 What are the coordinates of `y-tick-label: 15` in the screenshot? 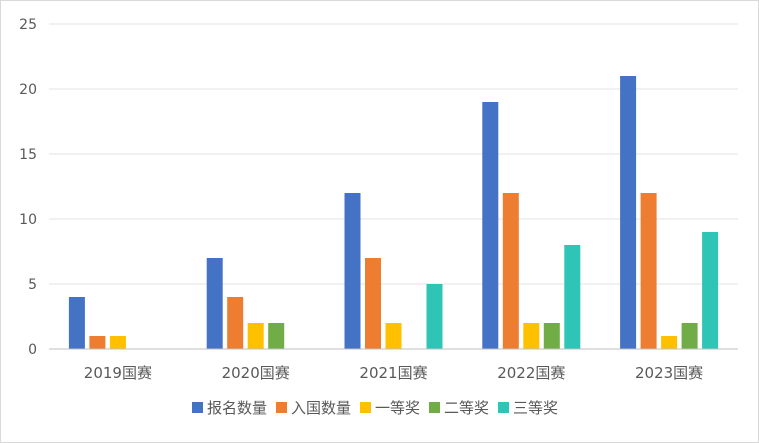 It's located at (28, 155).